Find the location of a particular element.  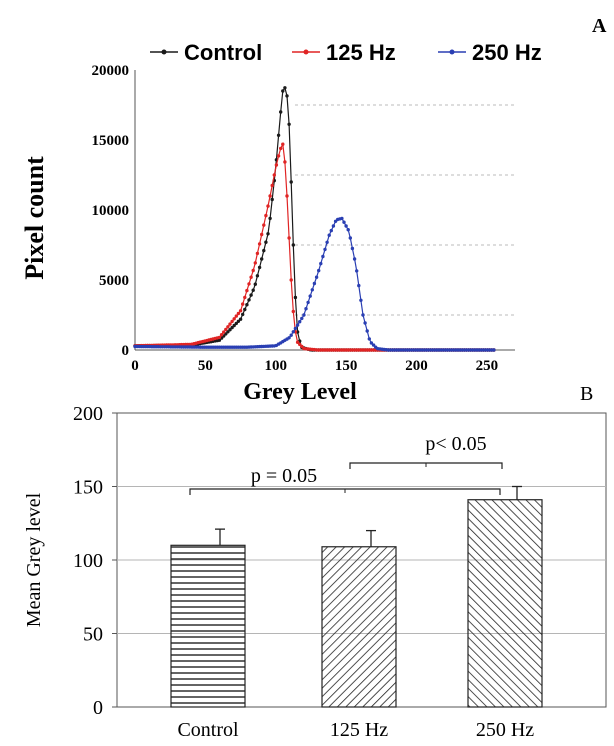

chart-a-legend-label: Control is located at coordinates (223, 52).